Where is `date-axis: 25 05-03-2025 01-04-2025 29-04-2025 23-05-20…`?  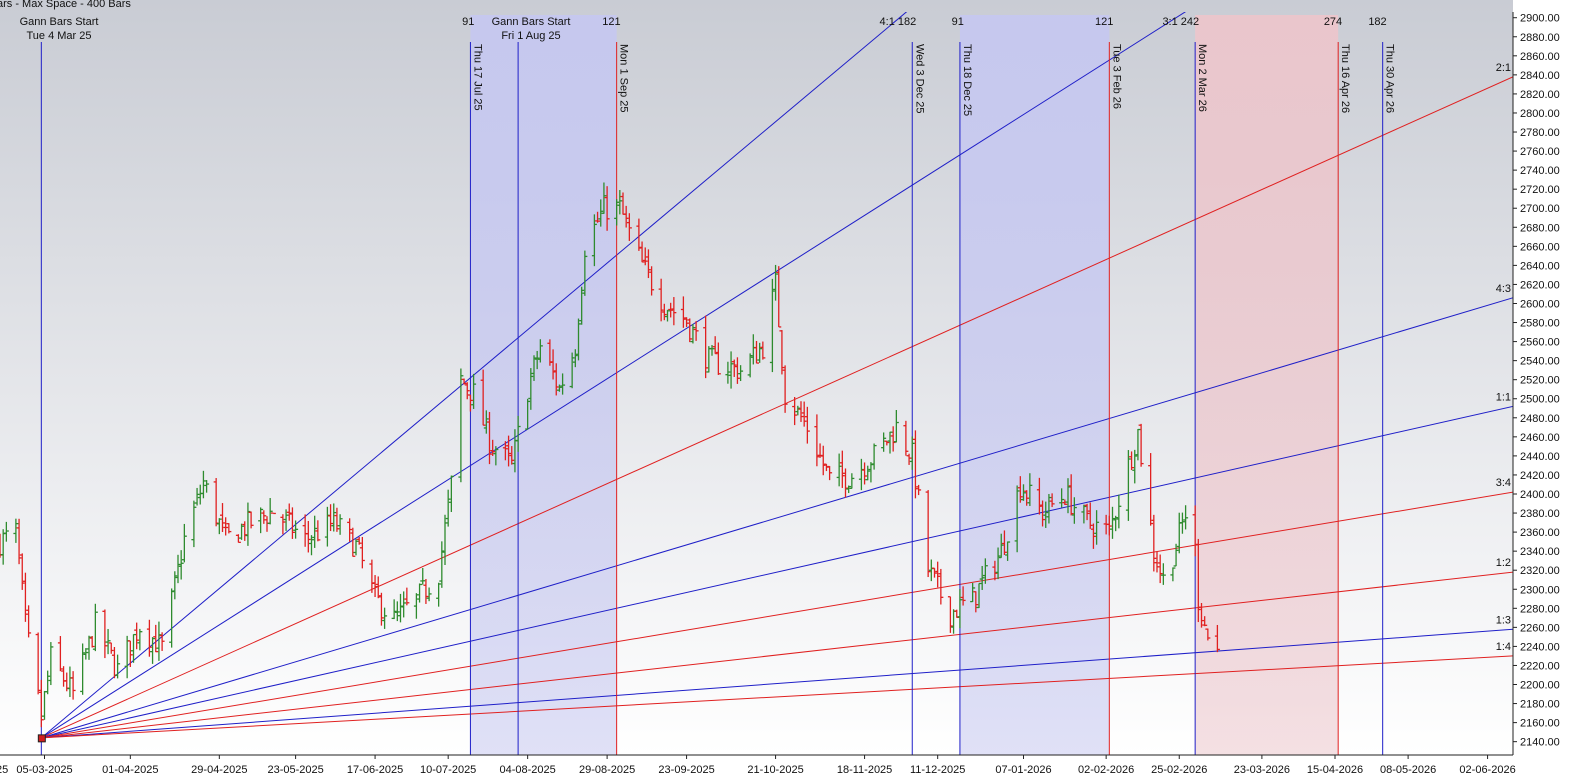 date-axis: 25 05-03-2025 01-04-2025 29-04-2025 23-05-20… is located at coordinates (758, 765).